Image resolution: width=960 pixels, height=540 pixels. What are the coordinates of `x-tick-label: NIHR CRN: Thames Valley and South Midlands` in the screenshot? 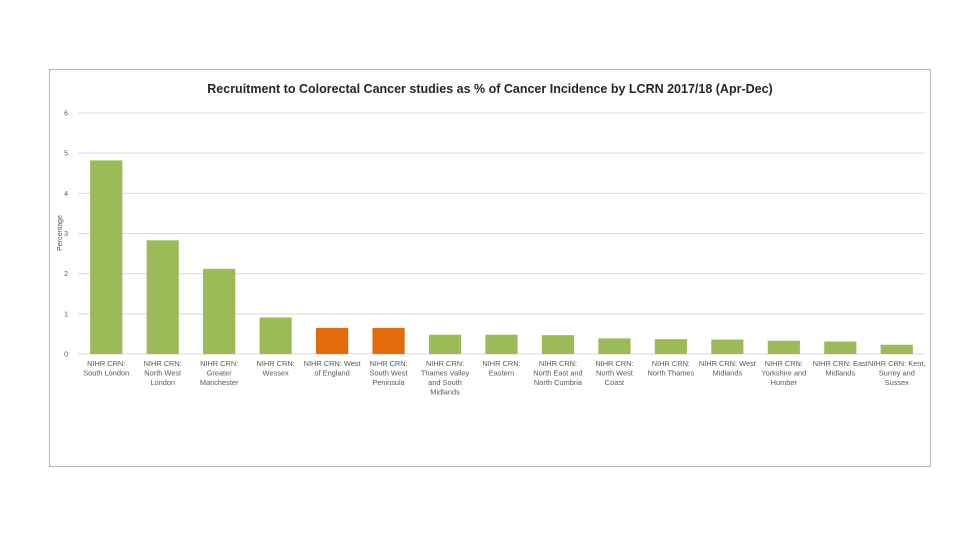 It's located at (445, 378).